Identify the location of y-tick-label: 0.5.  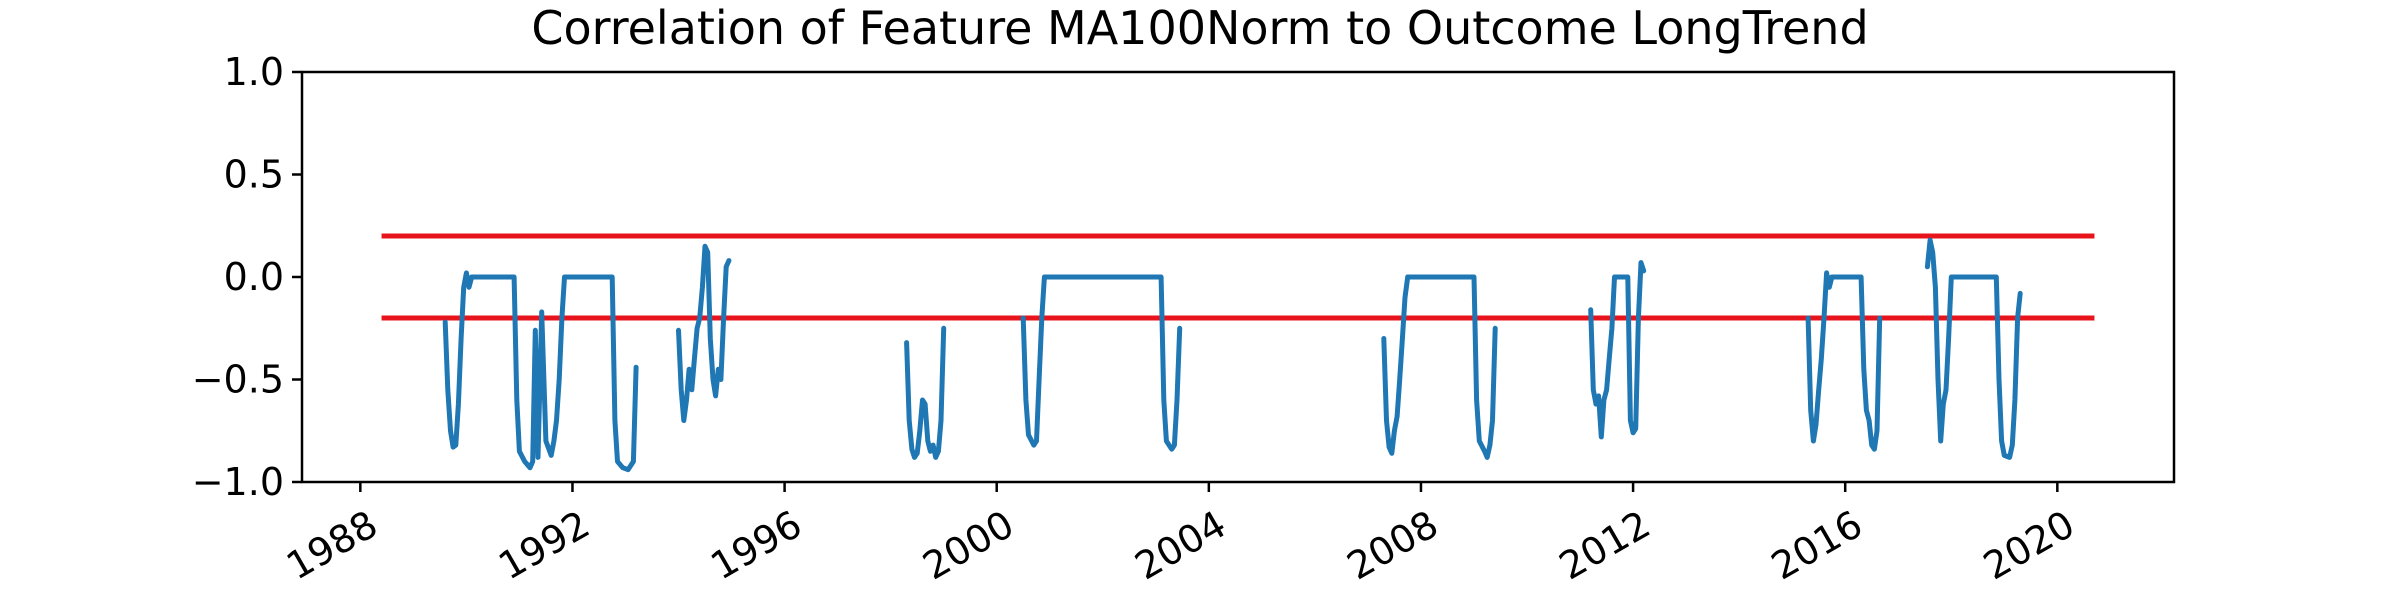
(254, 175).